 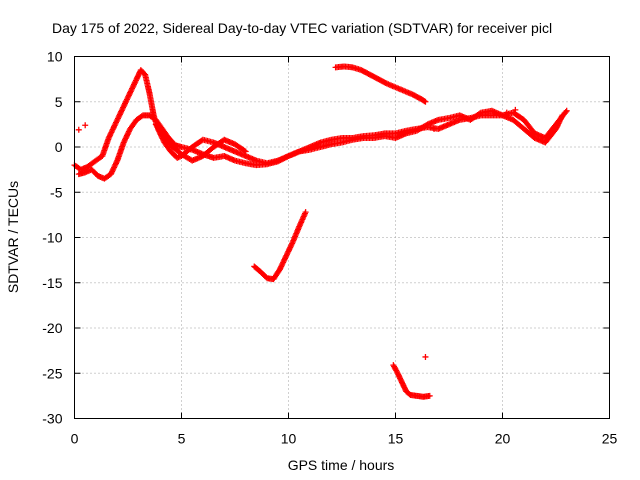 What do you see at coordinates (13, 237) in the screenshot?
I see `y-axis-label: SDTVAR / TECUs` at bounding box center [13, 237].